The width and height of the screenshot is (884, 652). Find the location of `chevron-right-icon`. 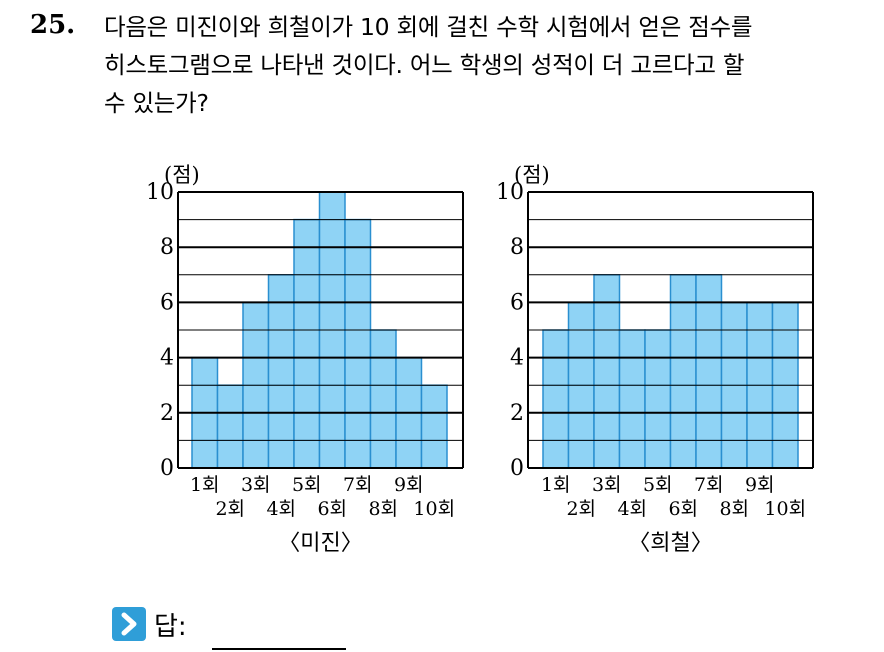

chevron-right-icon is located at coordinates (129, 624).